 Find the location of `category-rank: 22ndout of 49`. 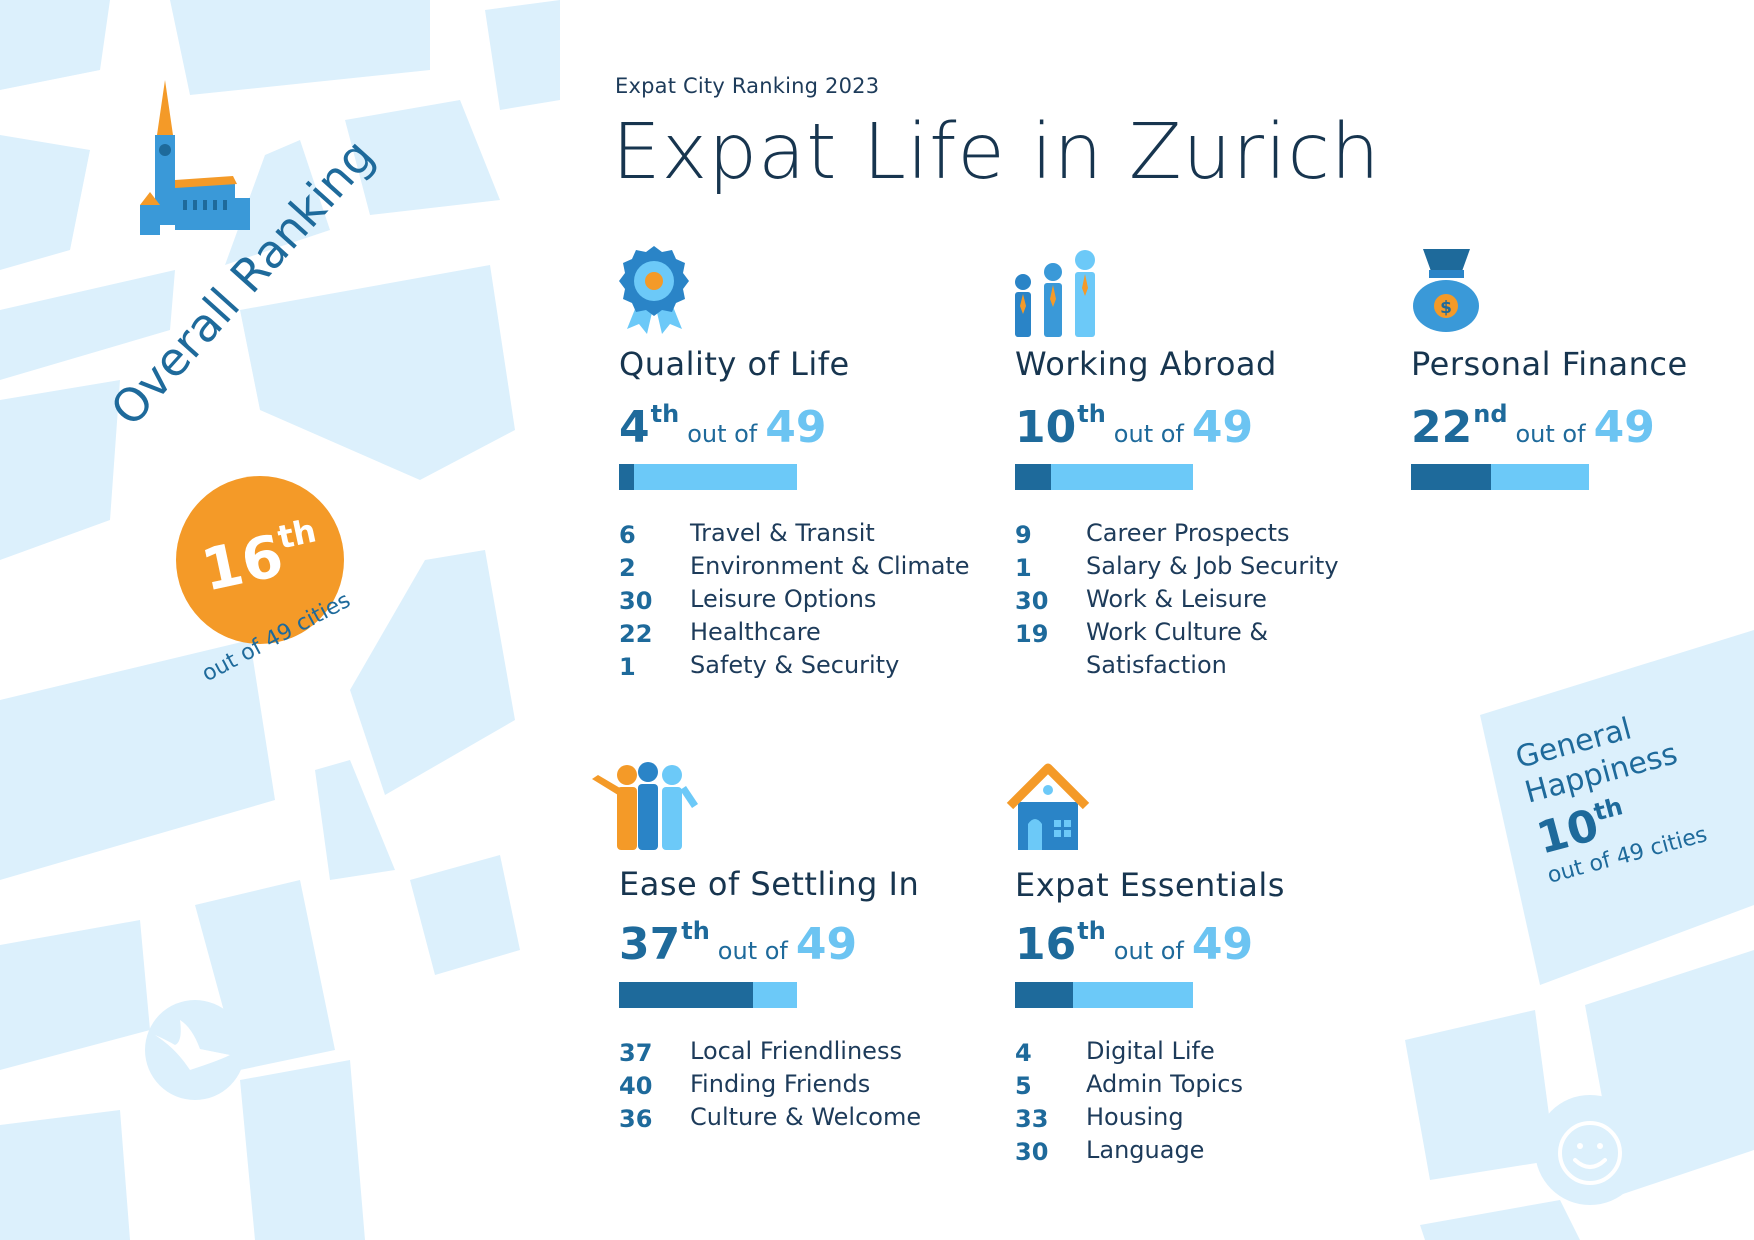

category-rank: 22ndout of 49 is located at coordinates (1533, 426).